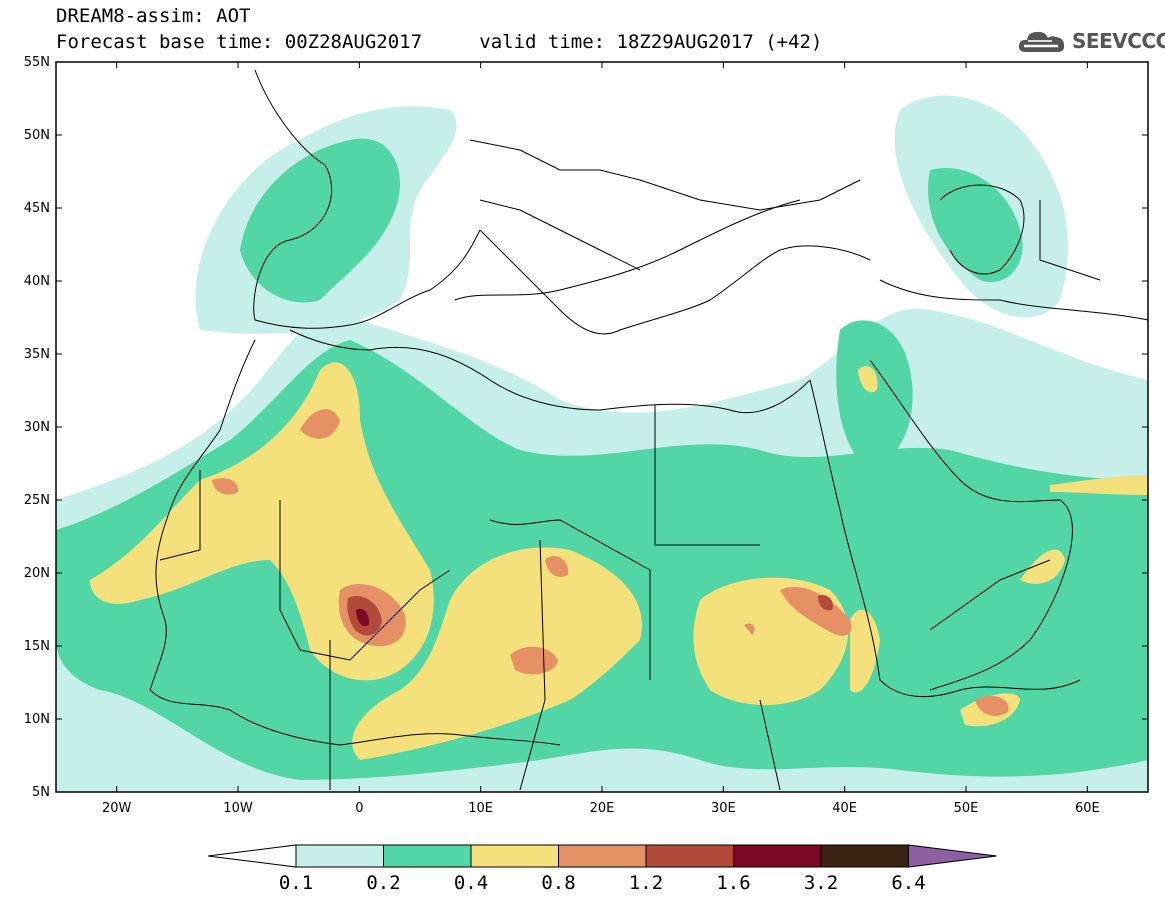 The height and width of the screenshot is (905, 1165). I want to click on valid-time: valid time: 18Z29AUG2017 (+42), so click(651, 42).